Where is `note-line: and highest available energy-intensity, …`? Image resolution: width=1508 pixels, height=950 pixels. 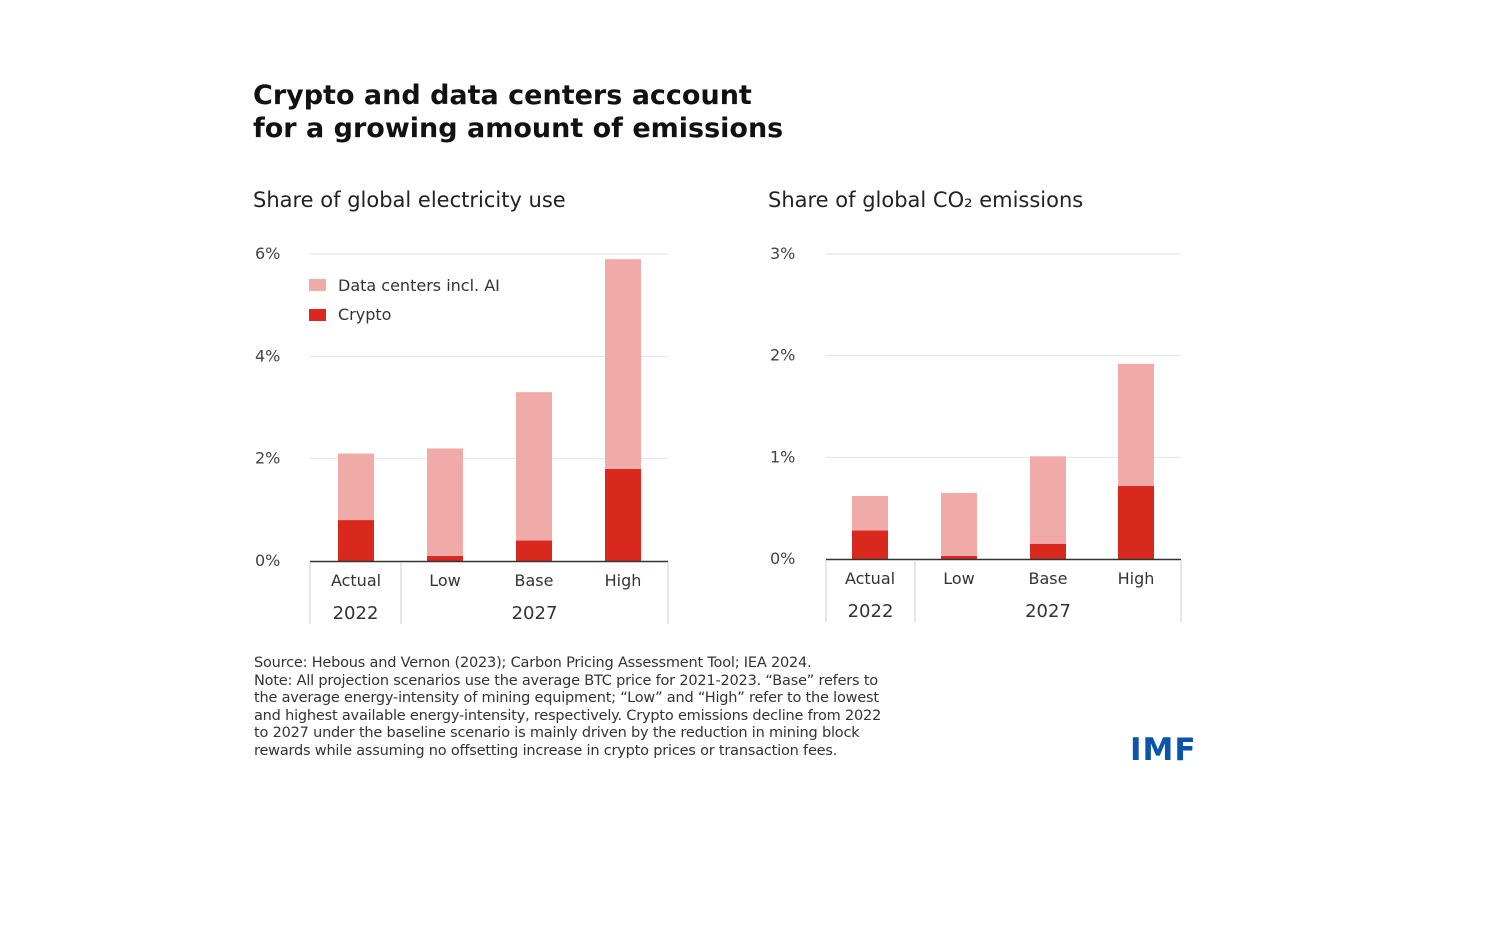 note-line: and highest available energy-intensity, … is located at coordinates (568, 715).